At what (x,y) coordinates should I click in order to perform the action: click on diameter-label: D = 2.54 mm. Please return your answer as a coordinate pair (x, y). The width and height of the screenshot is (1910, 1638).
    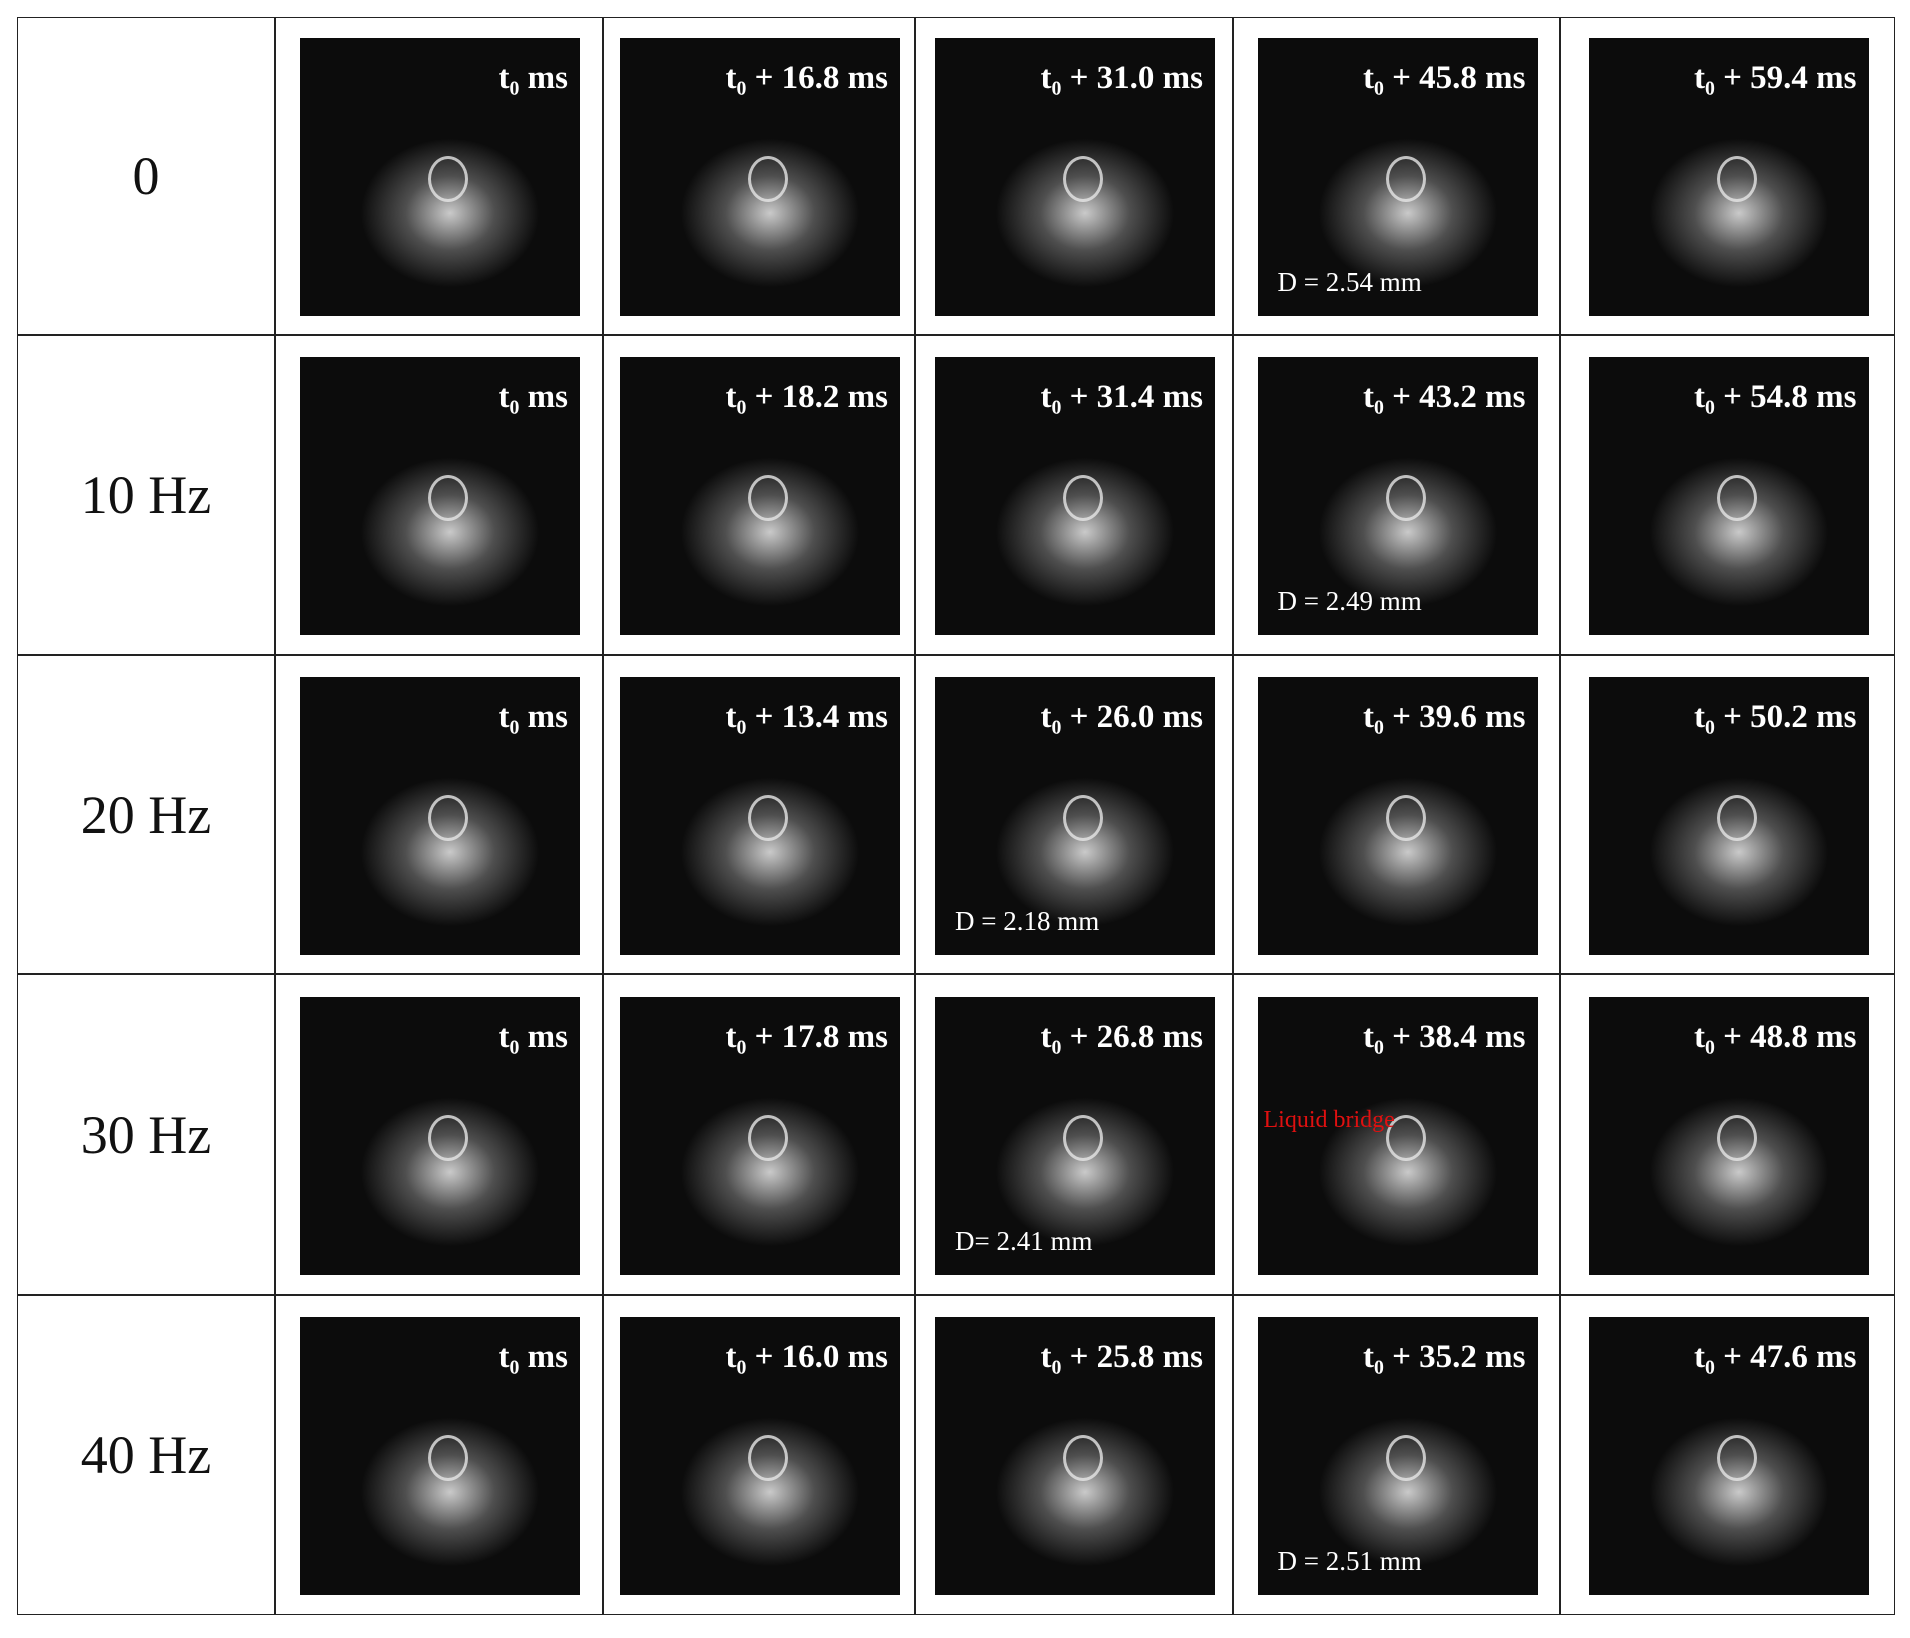
    Looking at the image, I should click on (1349, 282).